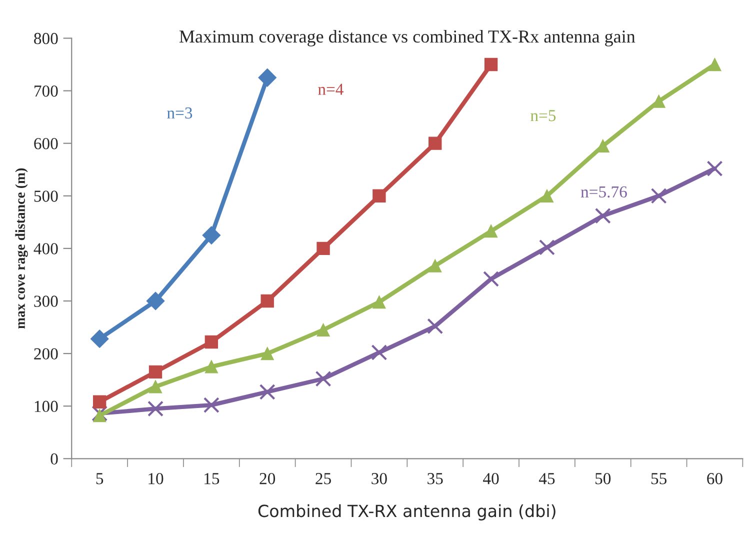 This screenshot has height=546, width=754. Describe the element at coordinates (212, 478) in the screenshot. I see `x-tick-label: 15` at that location.